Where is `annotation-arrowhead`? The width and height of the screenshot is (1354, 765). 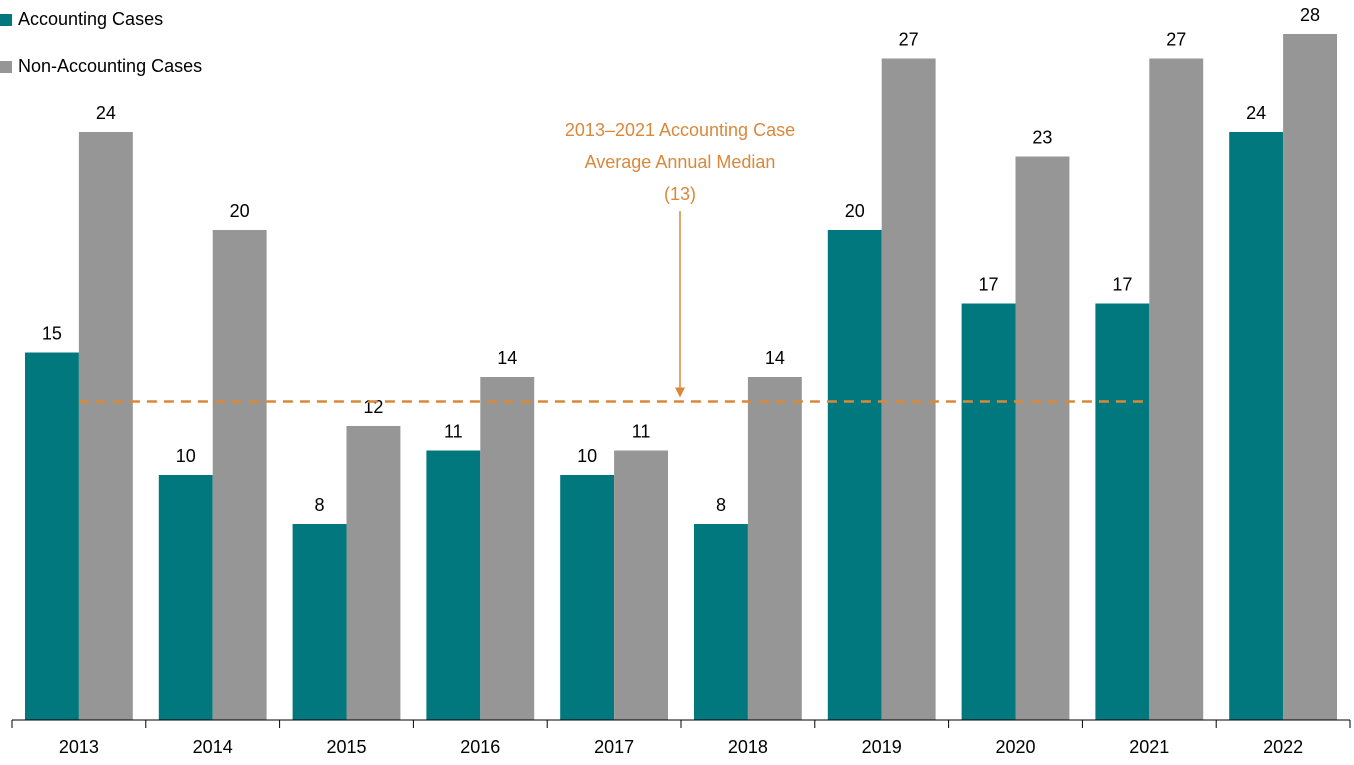 annotation-arrowhead is located at coordinates (680, 392).